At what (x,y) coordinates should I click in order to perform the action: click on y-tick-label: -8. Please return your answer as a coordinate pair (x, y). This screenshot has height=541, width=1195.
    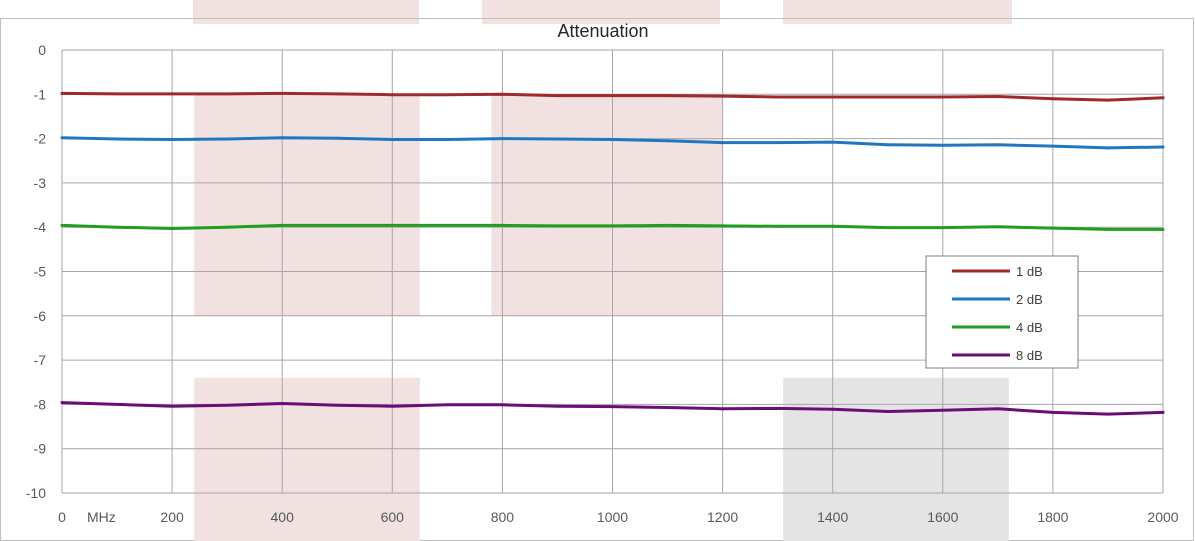
    Looking at the image, I should click on (40, 404).